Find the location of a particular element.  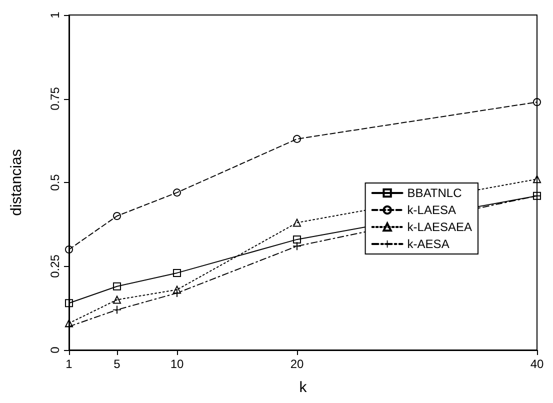

legend-label: k-LAESAEA is located at coordinates (439, 227).